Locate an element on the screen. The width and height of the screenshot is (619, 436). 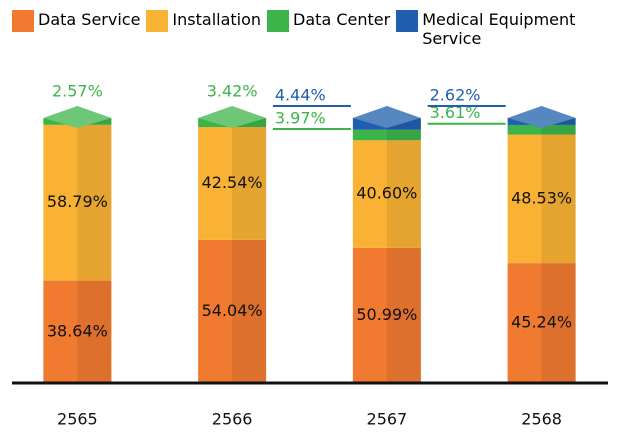
legend-label: Data Service is located at coordinates (89, 19).